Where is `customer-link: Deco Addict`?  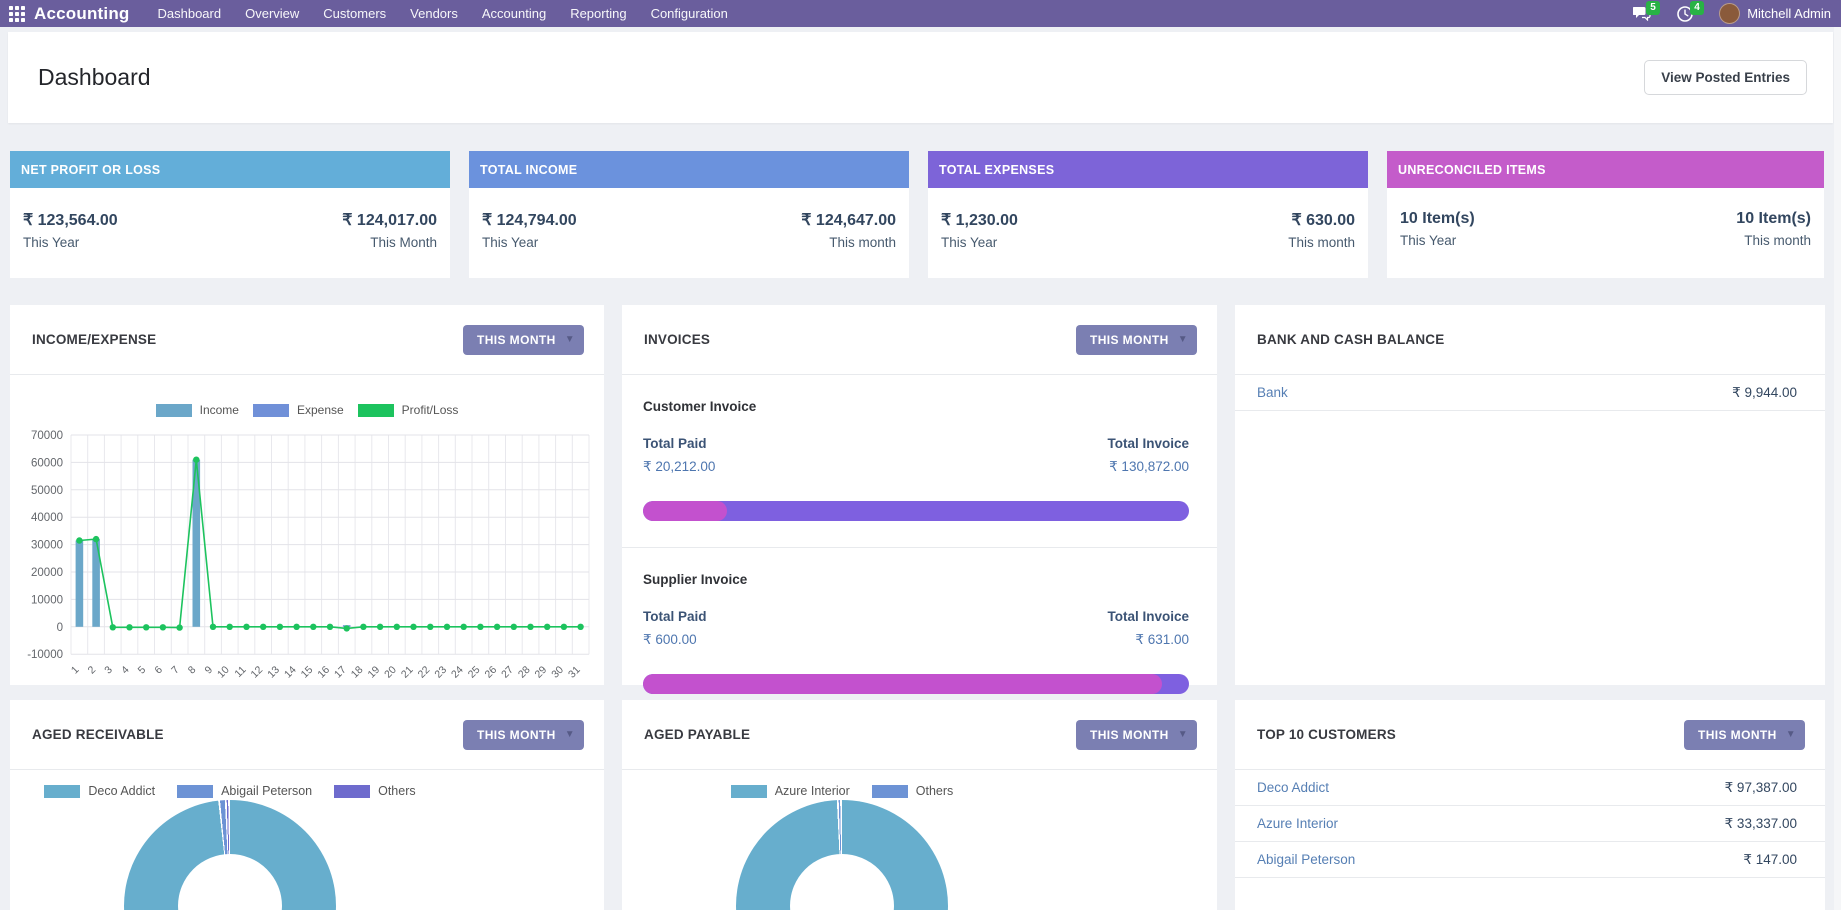 customer-link: Deco Addict is located at coordinates (1293, 787).